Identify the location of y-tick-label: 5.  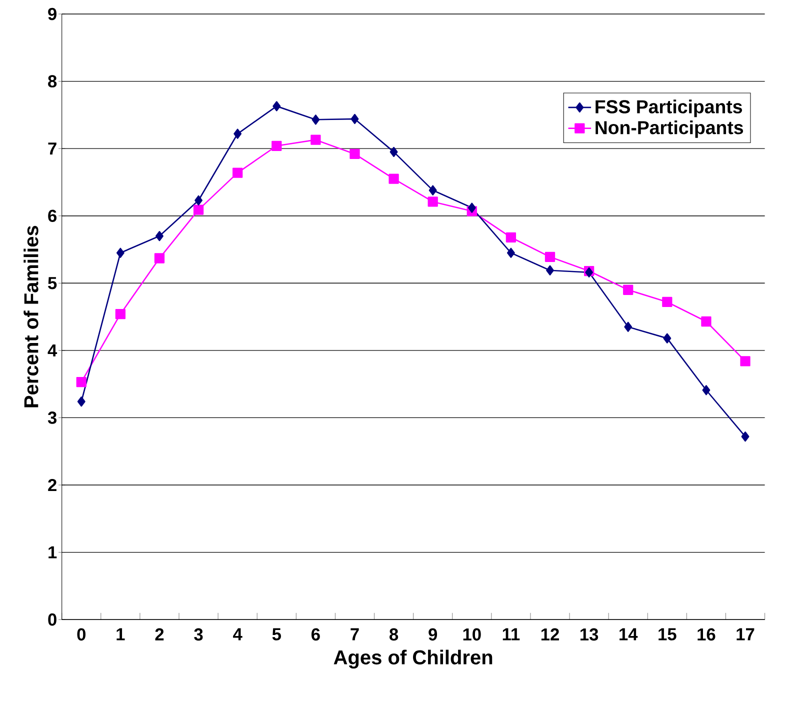
(52, 283).